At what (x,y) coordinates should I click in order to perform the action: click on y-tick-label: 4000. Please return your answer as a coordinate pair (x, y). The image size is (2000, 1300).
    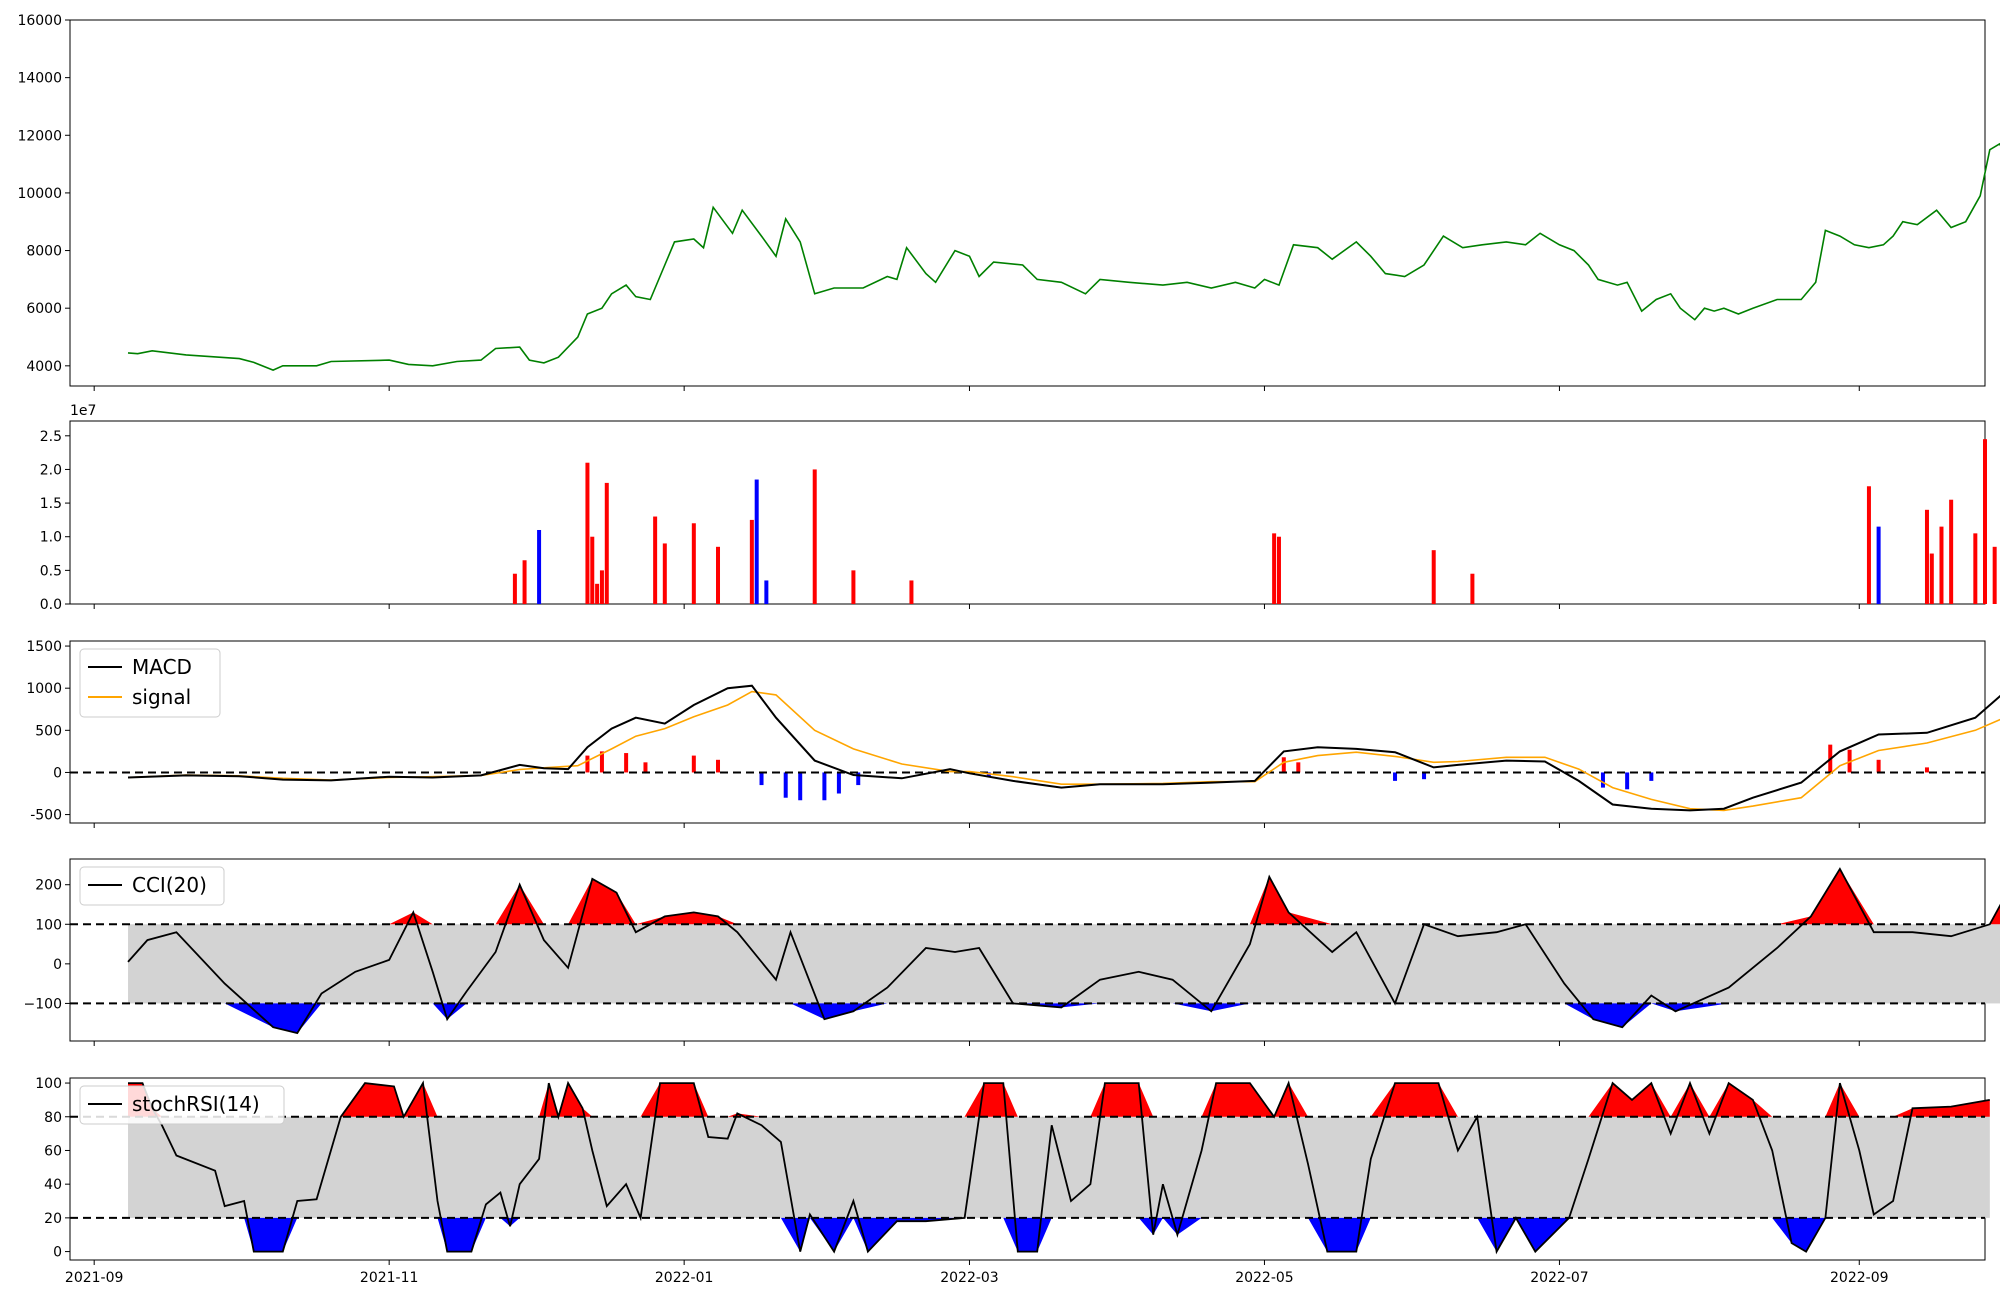
    Looking at the image, I should click on (44, 367).